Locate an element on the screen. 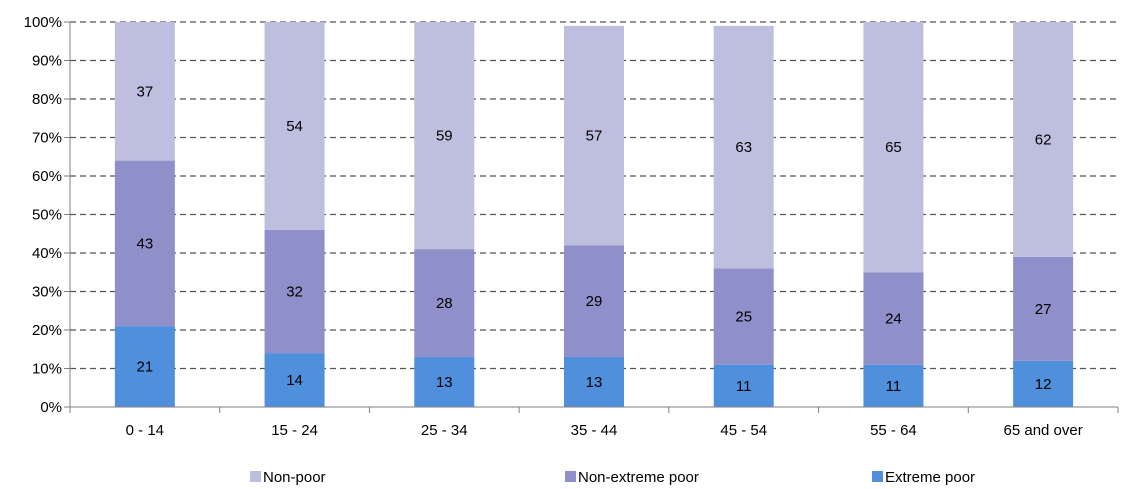 The width and height of the screenshot is (1122, 489). y-tick-label: 30% is located at coordinates (47, 292).